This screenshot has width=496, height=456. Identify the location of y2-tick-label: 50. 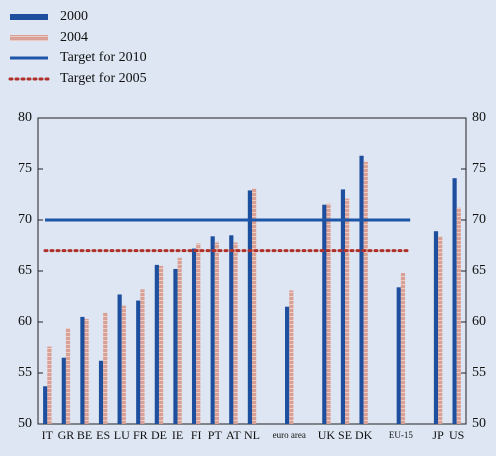
(479, 423).